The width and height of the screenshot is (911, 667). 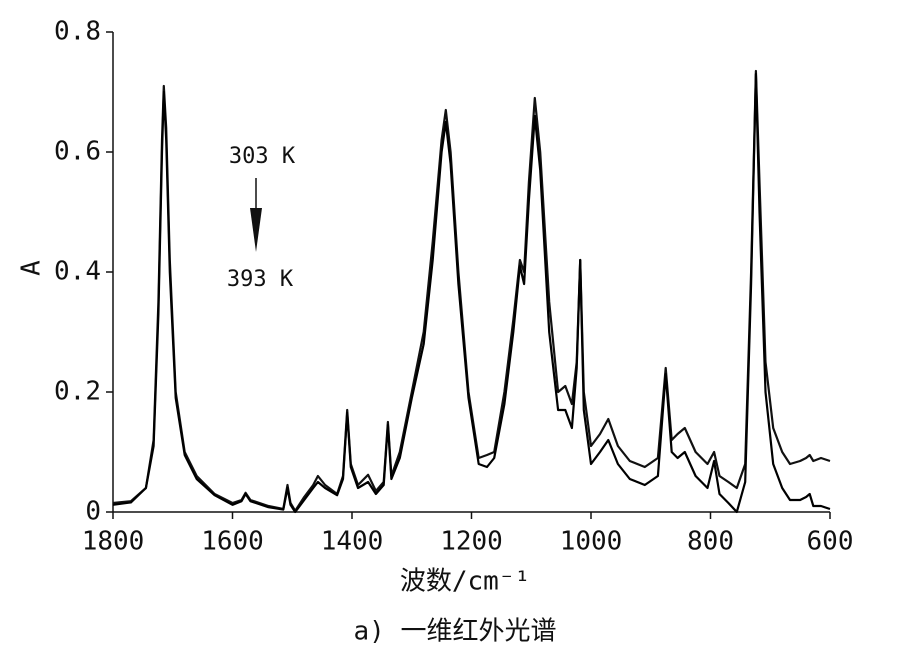 What do you see at coordinates (256, 230) in the screenshot?
I see `arrow-head` at bounding box center [256, 230].